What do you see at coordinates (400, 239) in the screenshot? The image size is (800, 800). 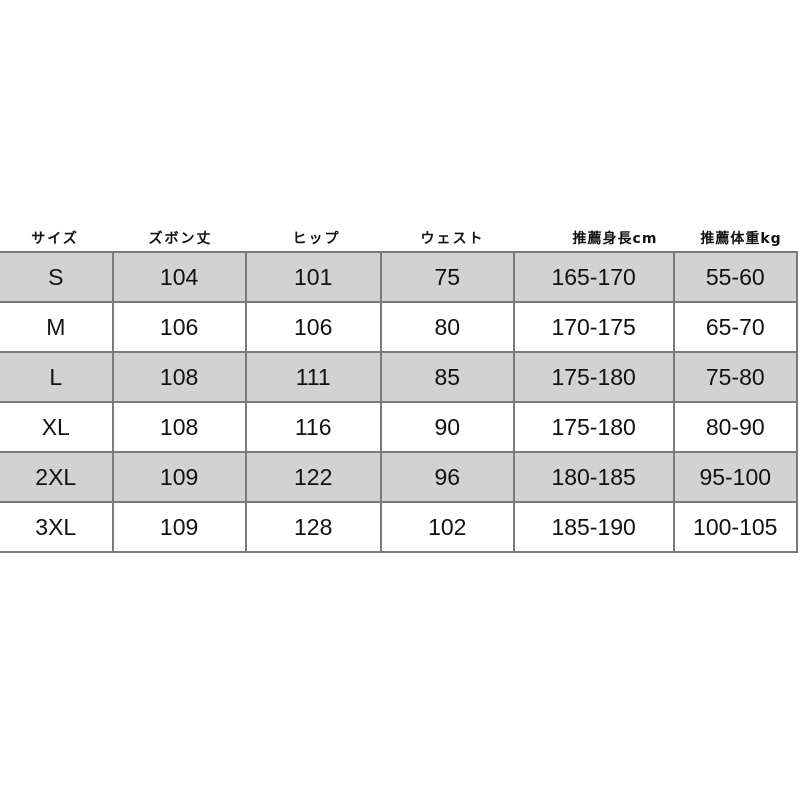 I see `table-header: サイズ ズボン丈 ヒップ ウェスト 推薦身長cm 推薦体重kg` at bounding box center [400, 239].